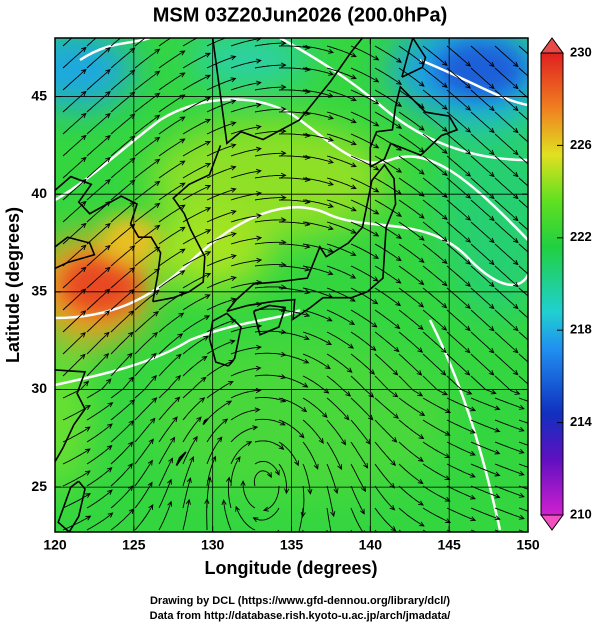 The width and height of the screenshot is (599, 625). Describe the element at coordinates (39, 388) in the screenshot. I see `y-tick-label: 30` at that location.